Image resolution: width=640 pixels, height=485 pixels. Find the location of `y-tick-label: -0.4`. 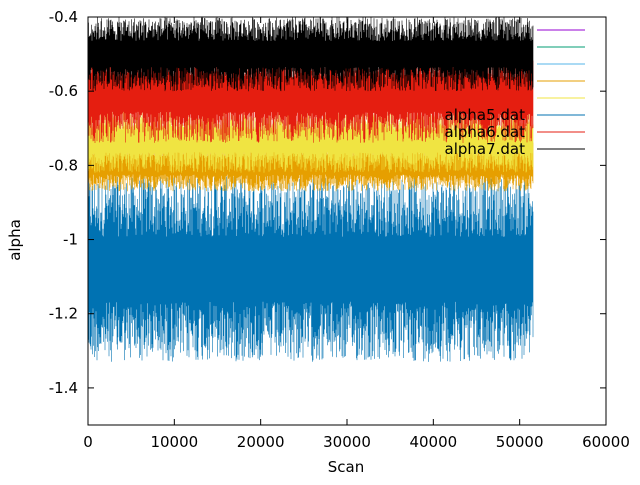

y-tick-label: -0.4 is located at coordinates (63, 17).